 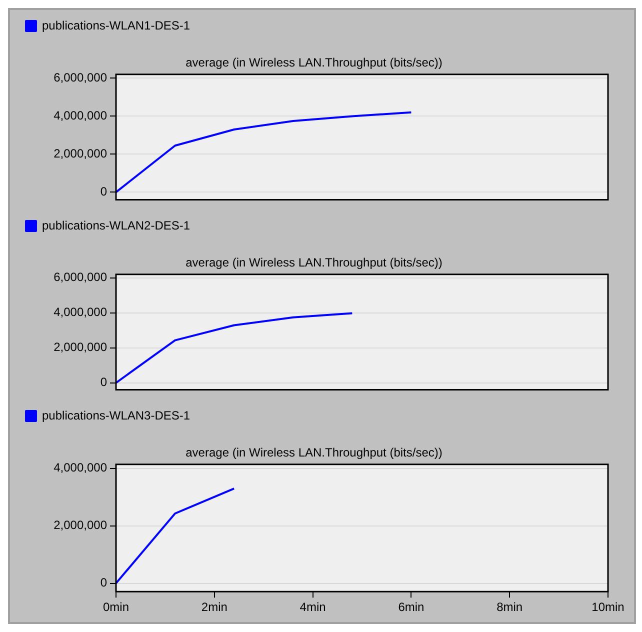 I want to click on x-tick-label: 10min, so click(x=608, y=607).